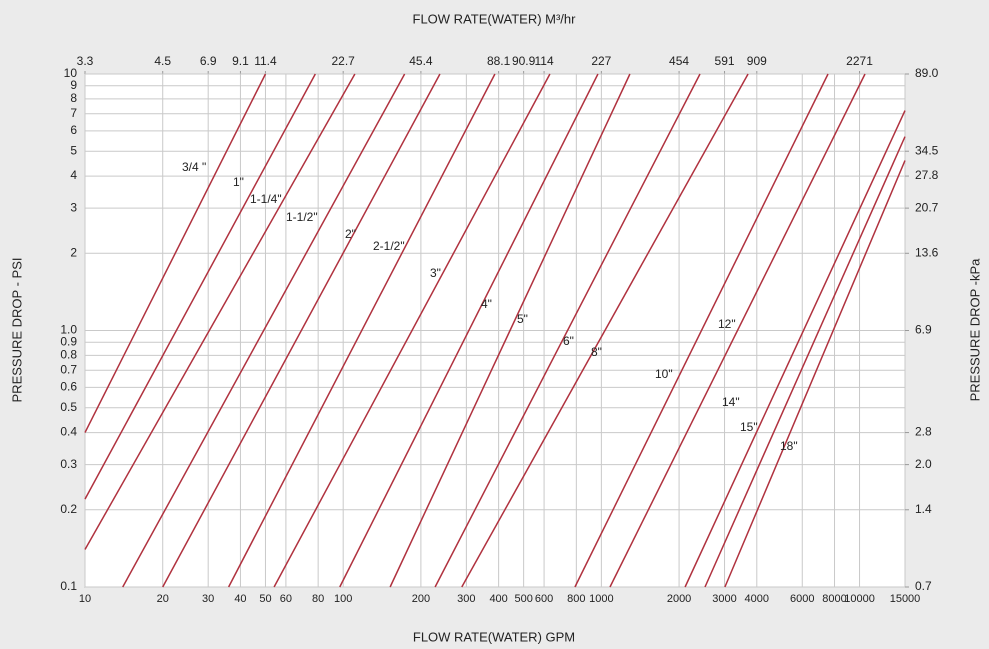  I want to click on series-label: 3", so click(435, 273).